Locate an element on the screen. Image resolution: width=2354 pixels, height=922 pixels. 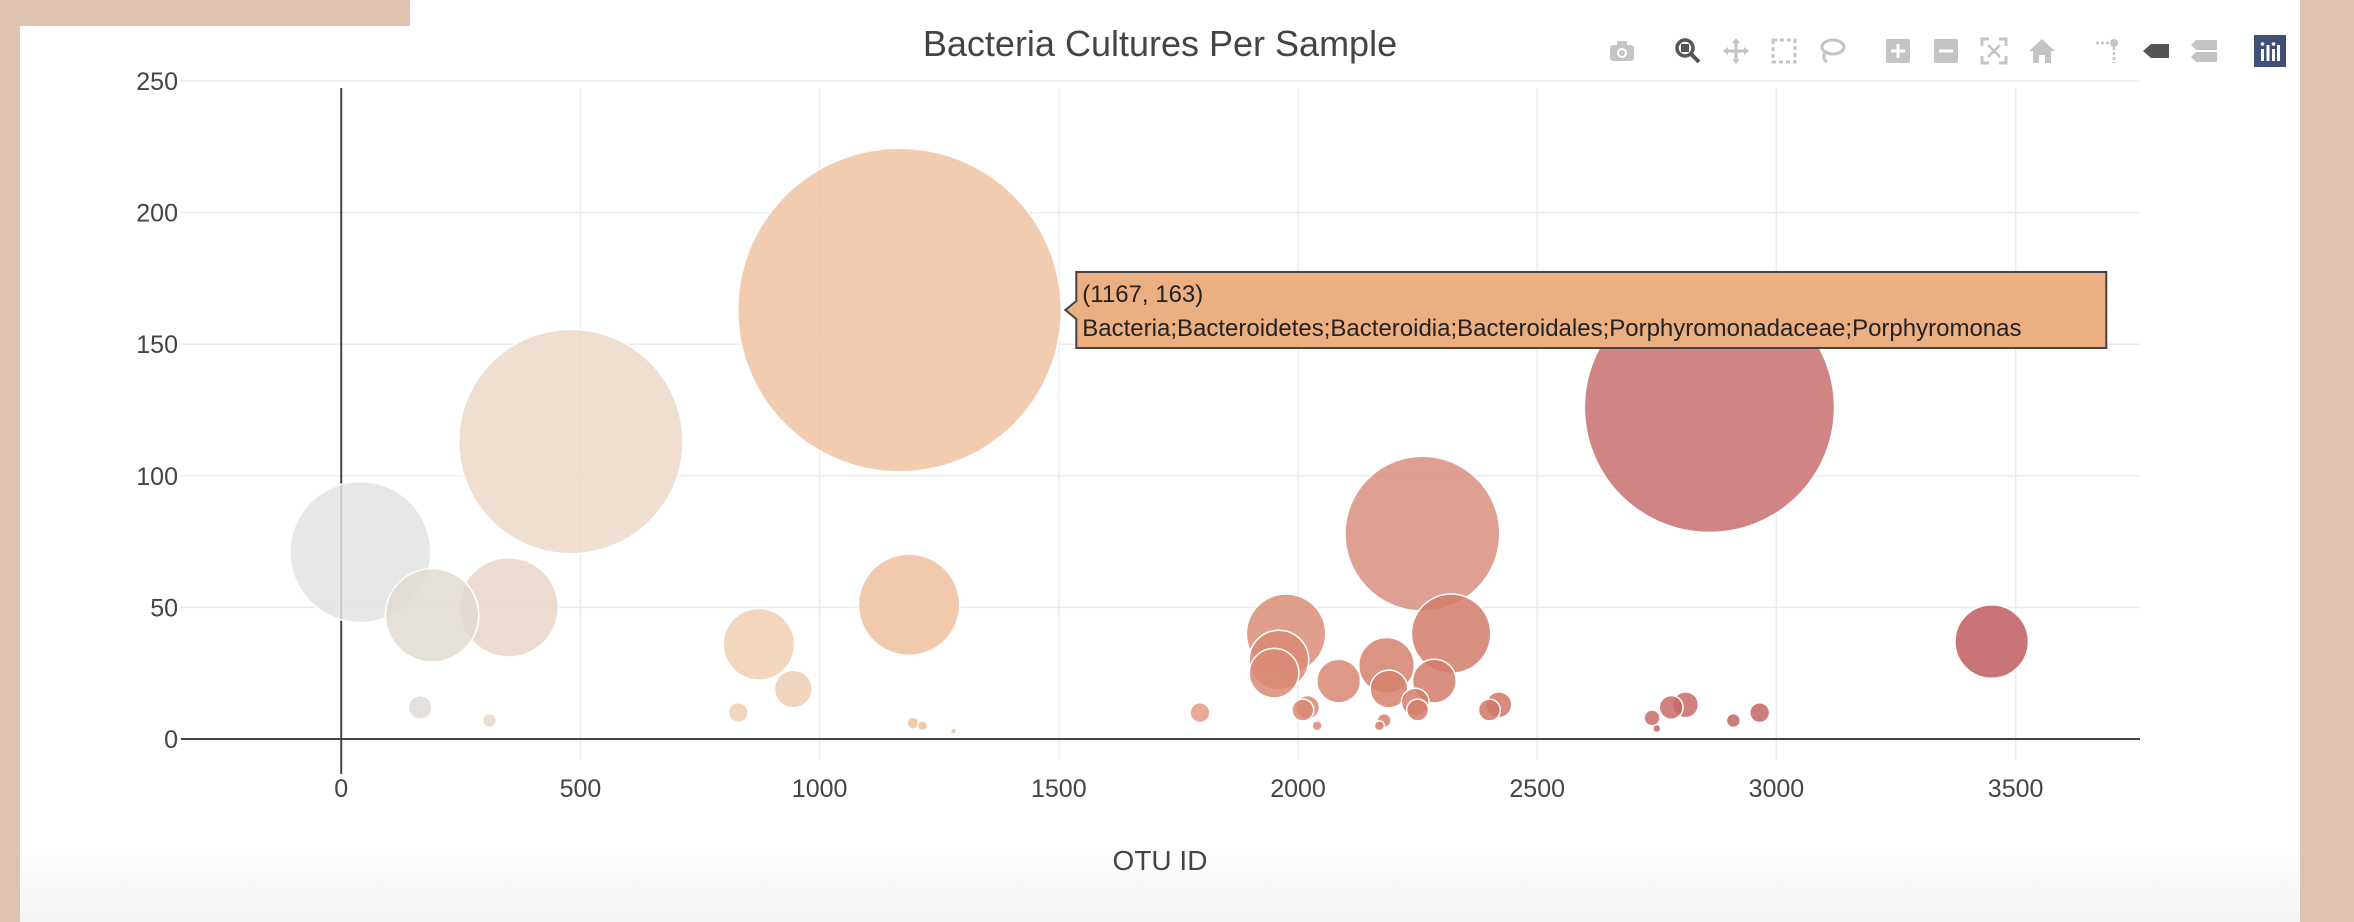
x-tick-label: 2000 is located at coordinates (1298, 789).